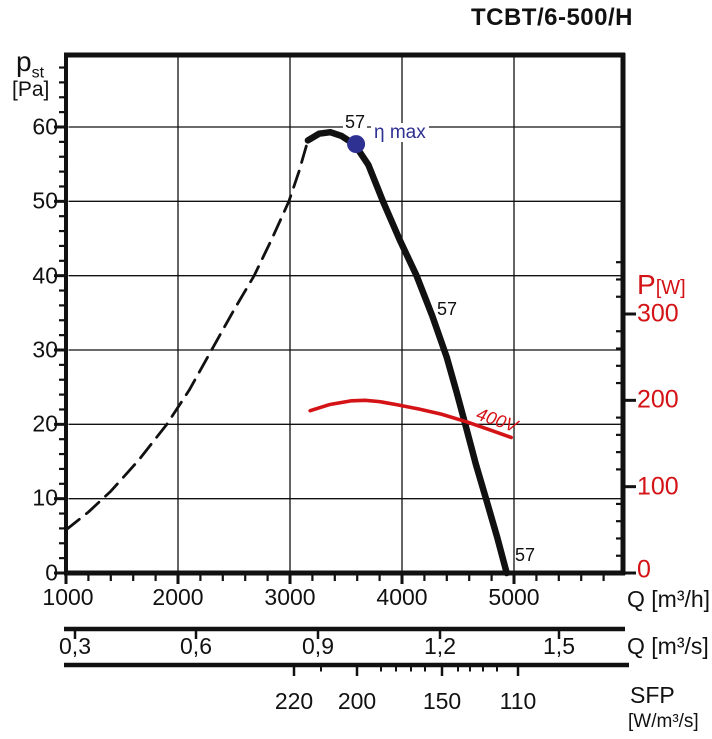 The width and height of the screenshot is (712, 739). Describe the element at coordinates (669, 599) in the screenshot. I see `x-axis-label-m3h: Q [m³/h]` at that location.